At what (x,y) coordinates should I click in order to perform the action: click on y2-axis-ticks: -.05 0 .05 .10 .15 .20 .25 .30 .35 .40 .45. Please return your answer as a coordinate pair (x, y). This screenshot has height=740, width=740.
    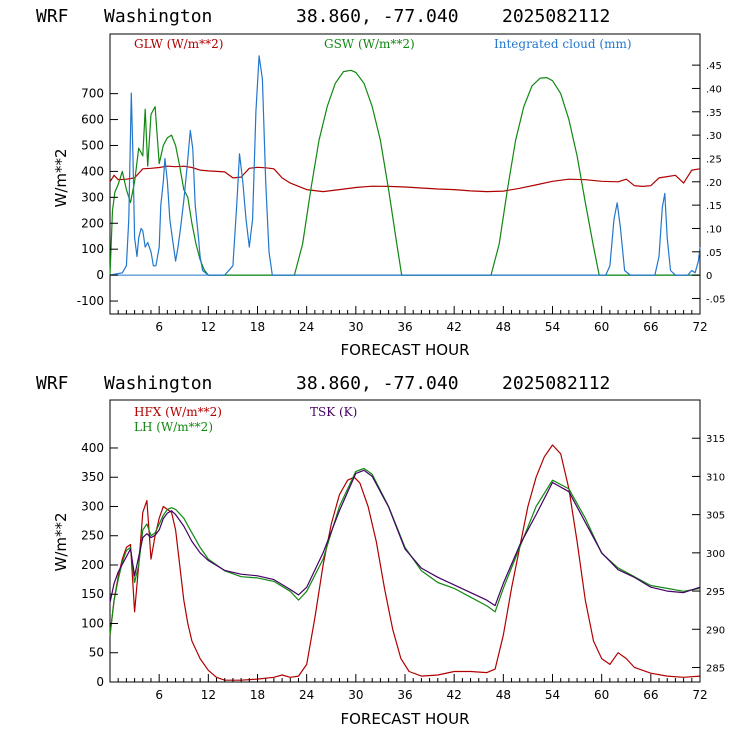
    Looking at the image, I should click on (709, 183).